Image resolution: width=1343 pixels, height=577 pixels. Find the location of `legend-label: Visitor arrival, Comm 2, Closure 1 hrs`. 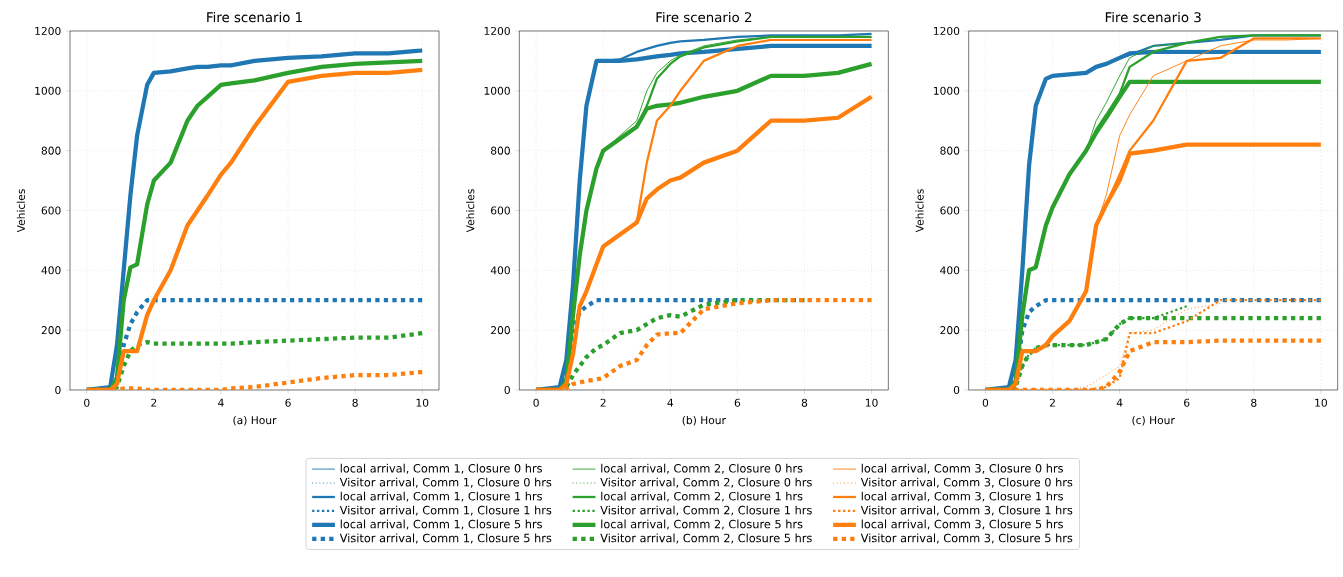

legend-label: Visitor arrival, Comm 2, Closure 1 hrs is located at coordinates (706, 510).